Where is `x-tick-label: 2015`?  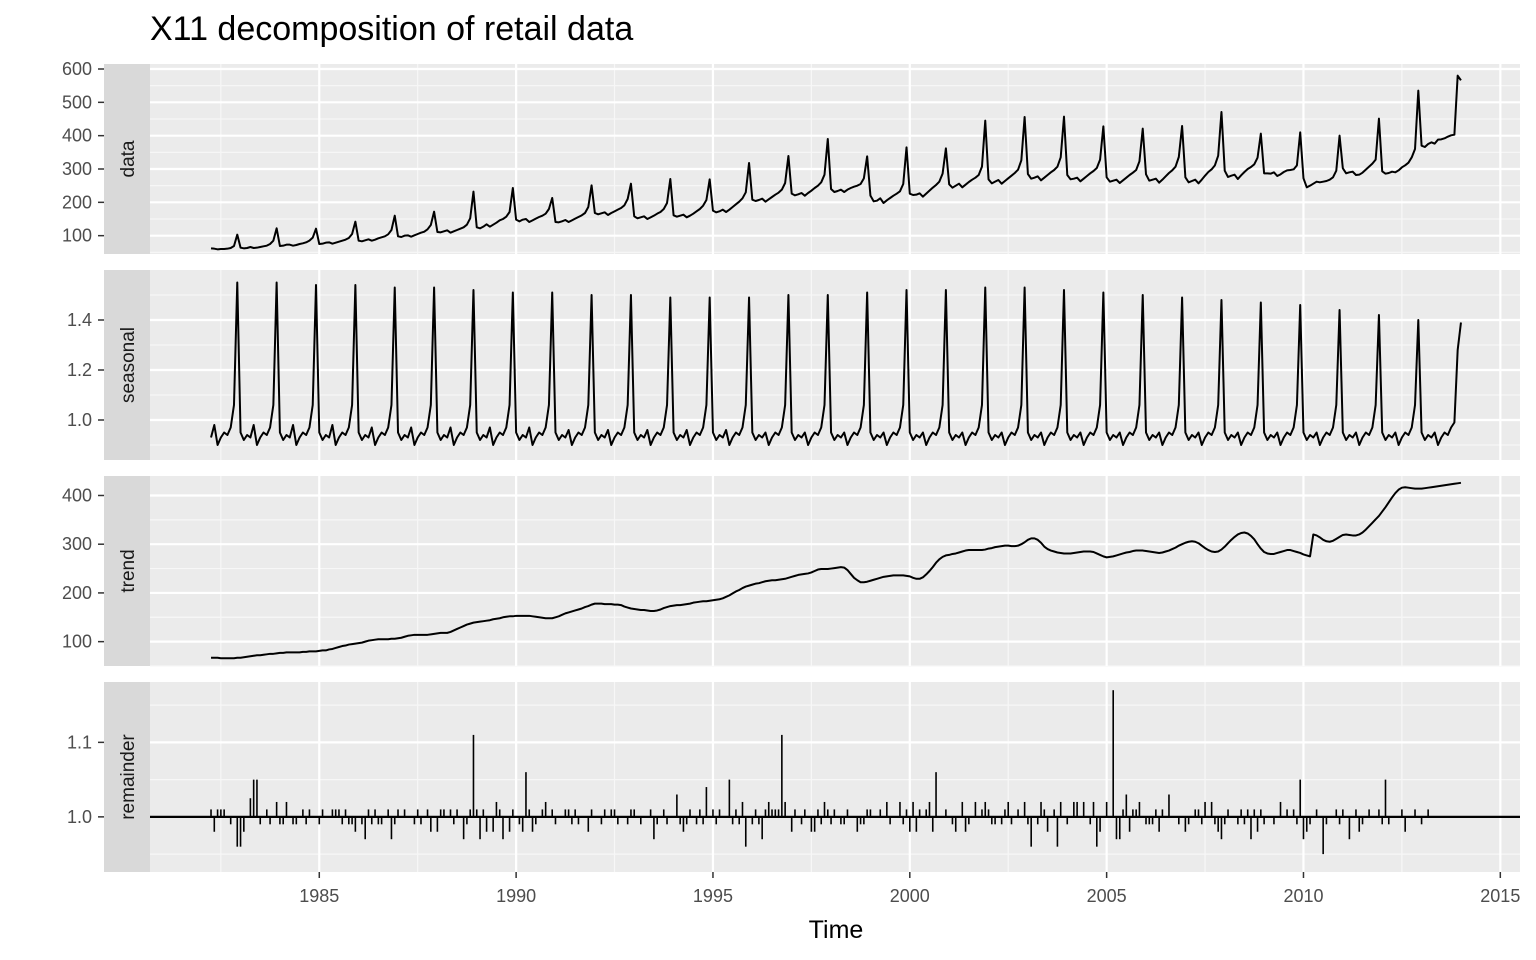
x-tick-label: 2015 is located at coordinates (1500, 896).